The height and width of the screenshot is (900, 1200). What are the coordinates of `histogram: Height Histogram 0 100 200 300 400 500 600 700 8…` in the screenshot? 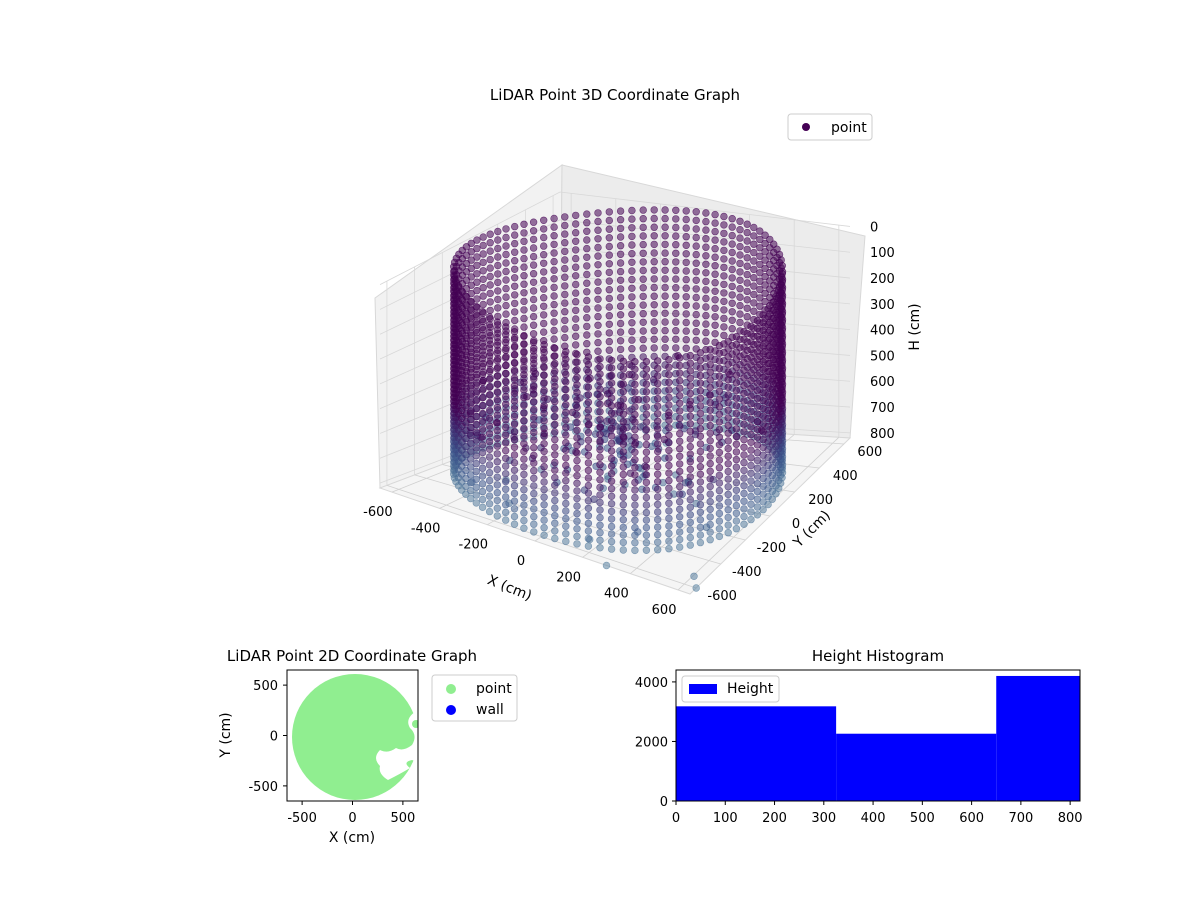 It's located at (859, 736).